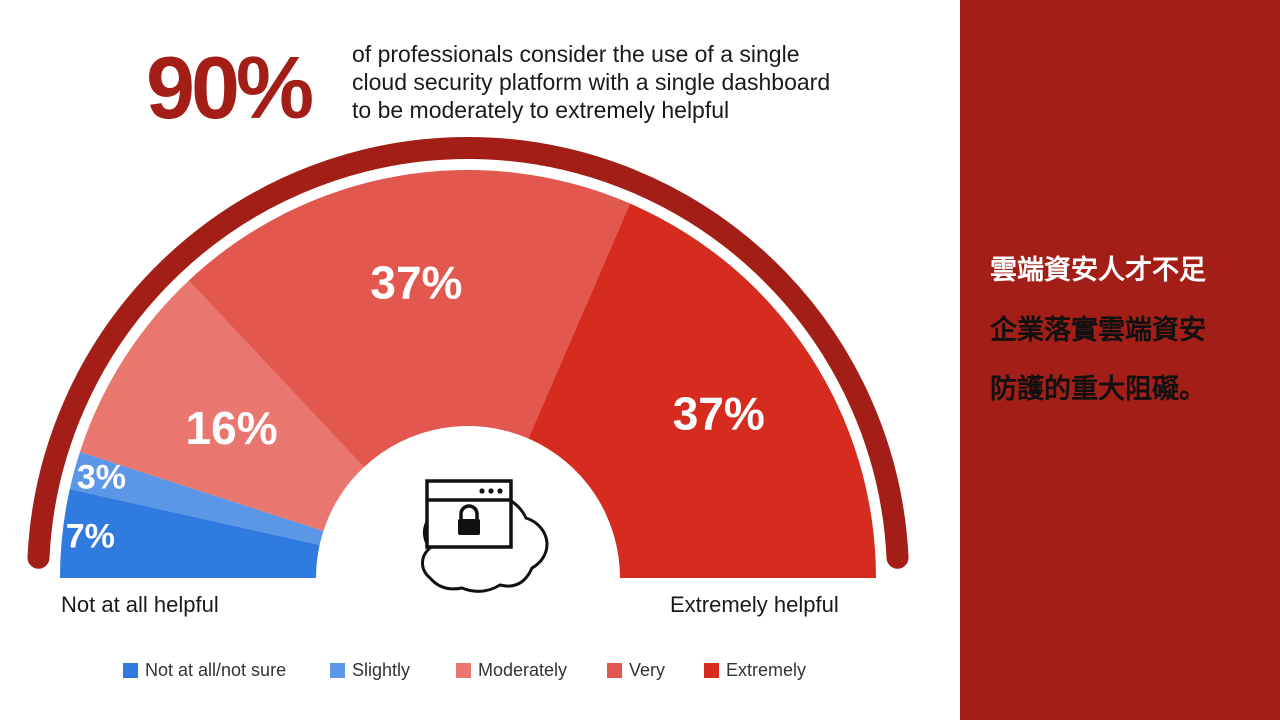  Describe the element at coordinates (766, 670) in the screenshot. I see `legend-label-extremely: Extremely` at that location.